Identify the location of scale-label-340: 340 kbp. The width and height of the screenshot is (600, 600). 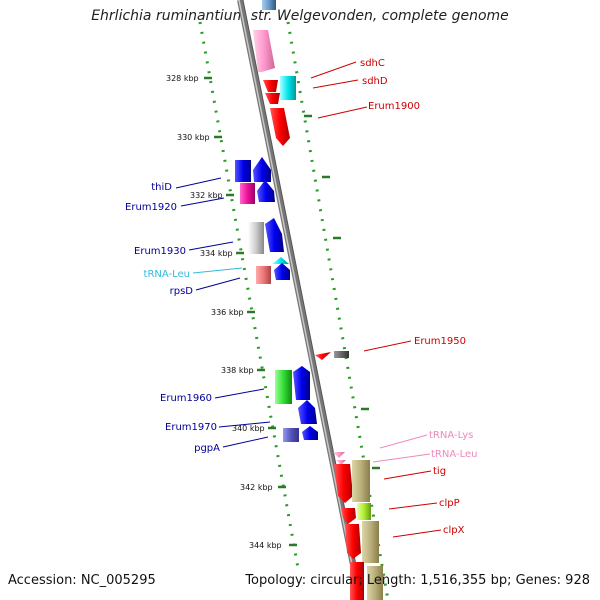
(248, 428).